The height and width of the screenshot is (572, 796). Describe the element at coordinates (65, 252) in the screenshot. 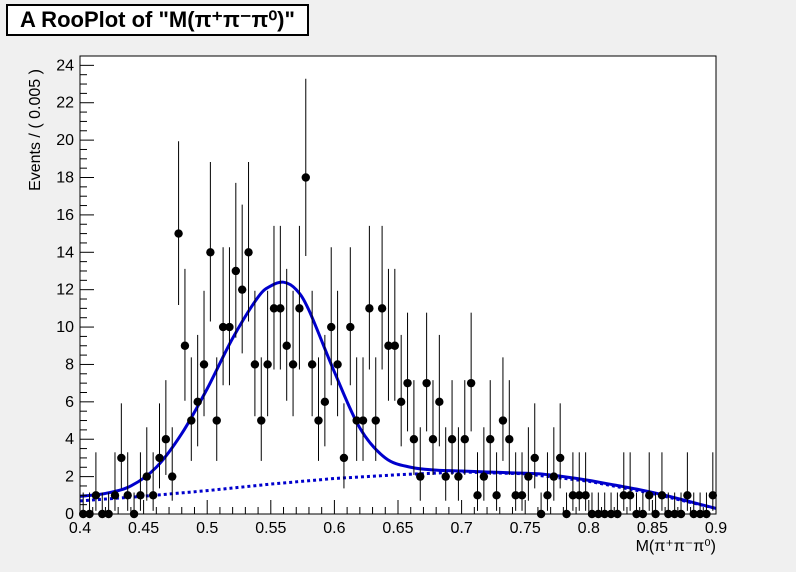

I see `y-tick-label: 14` at that location.